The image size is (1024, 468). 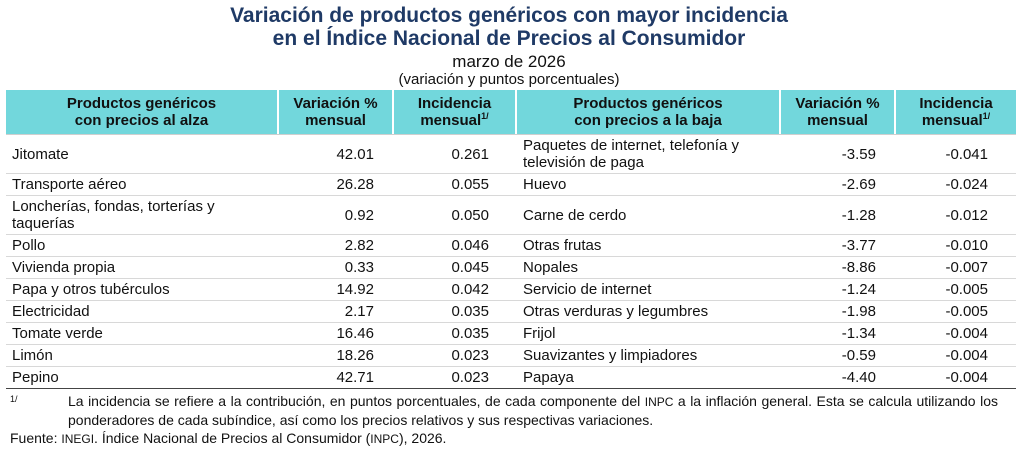 I want to click on header-down-incidence: Incidencia mensual1/, so click(x=956, y=112).